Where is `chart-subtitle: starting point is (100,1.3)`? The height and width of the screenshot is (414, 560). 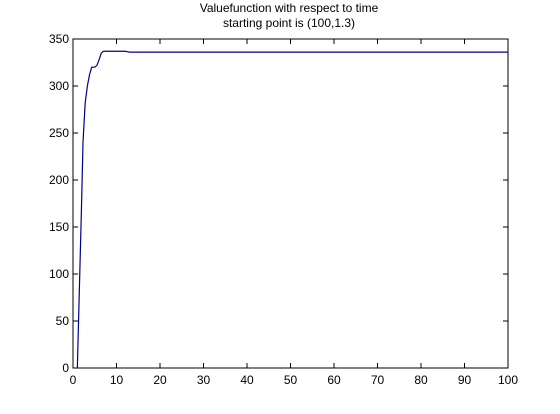
chart-subtitle: starting point is (100,1.3) is located at coordinates (289, 23).